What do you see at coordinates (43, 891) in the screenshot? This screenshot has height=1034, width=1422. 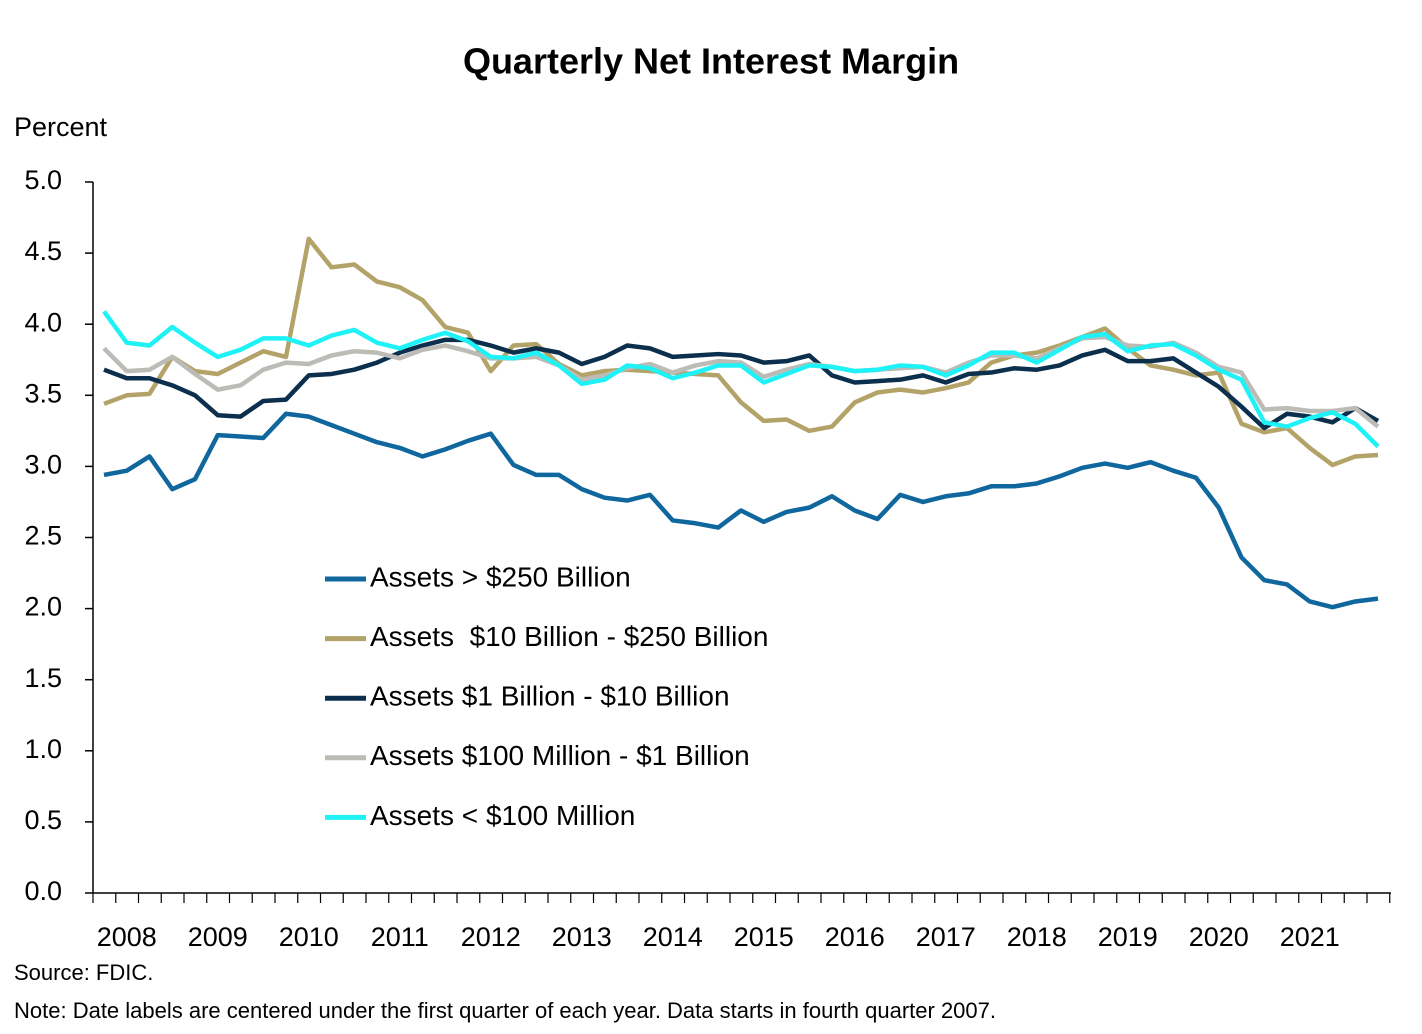 I see `y-tick-label: 0.0` at bounding box center [43, 891].